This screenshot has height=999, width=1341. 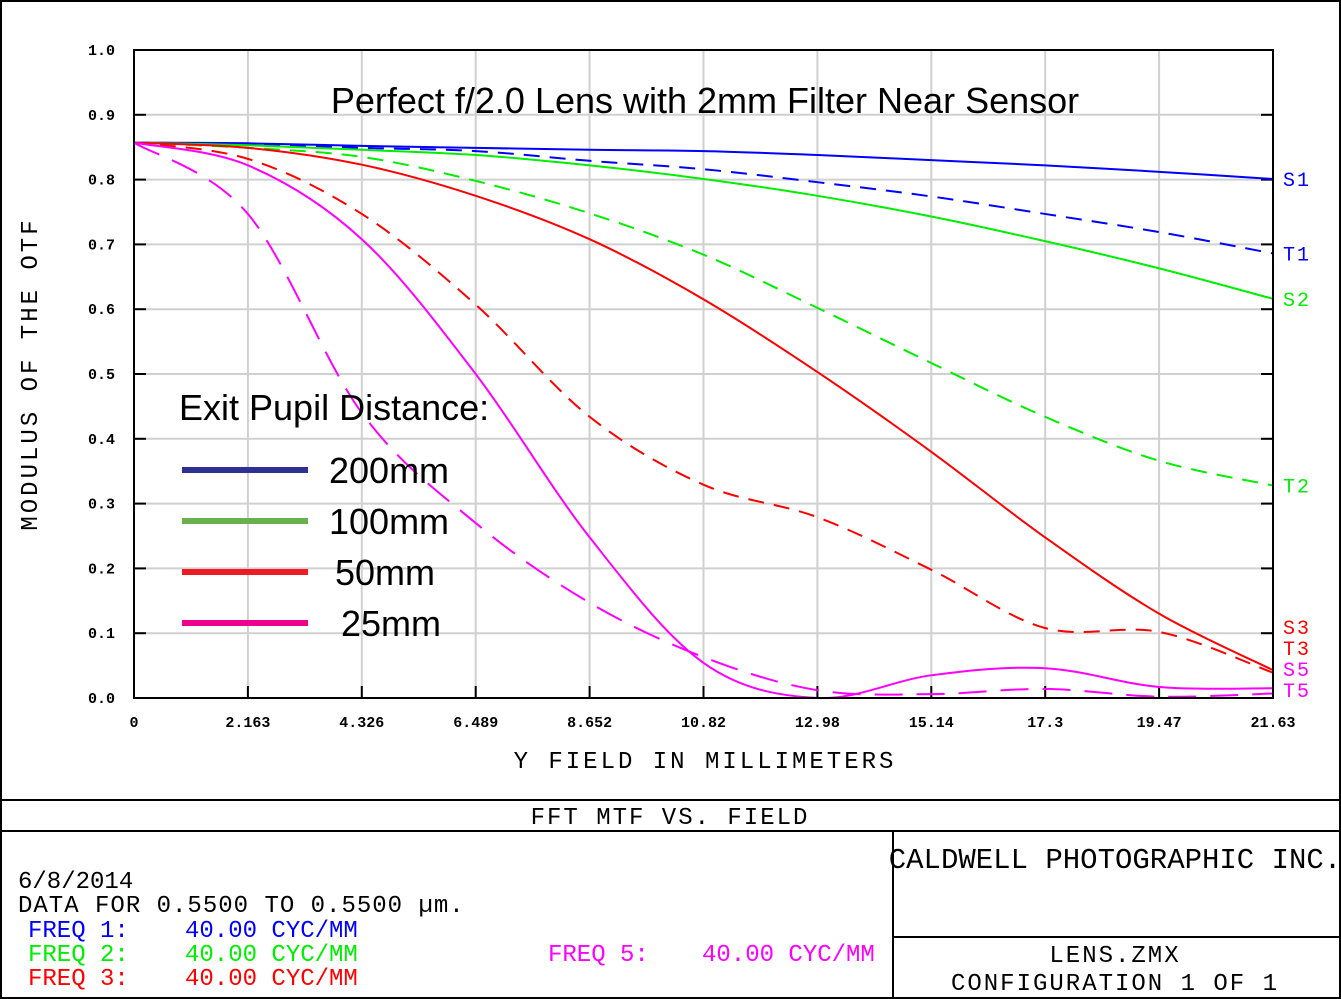 I want to click on legend: Exit Pupil Distance: 200mm 100mm 50mm 25mm, so click(x=334, y=515).